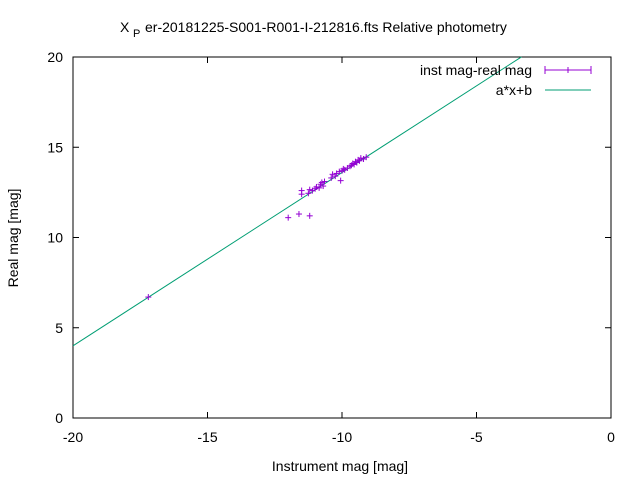  Describe the element at coordinates (55, 57) in the screenshot. I see `y-tick-label: 20` at that location.